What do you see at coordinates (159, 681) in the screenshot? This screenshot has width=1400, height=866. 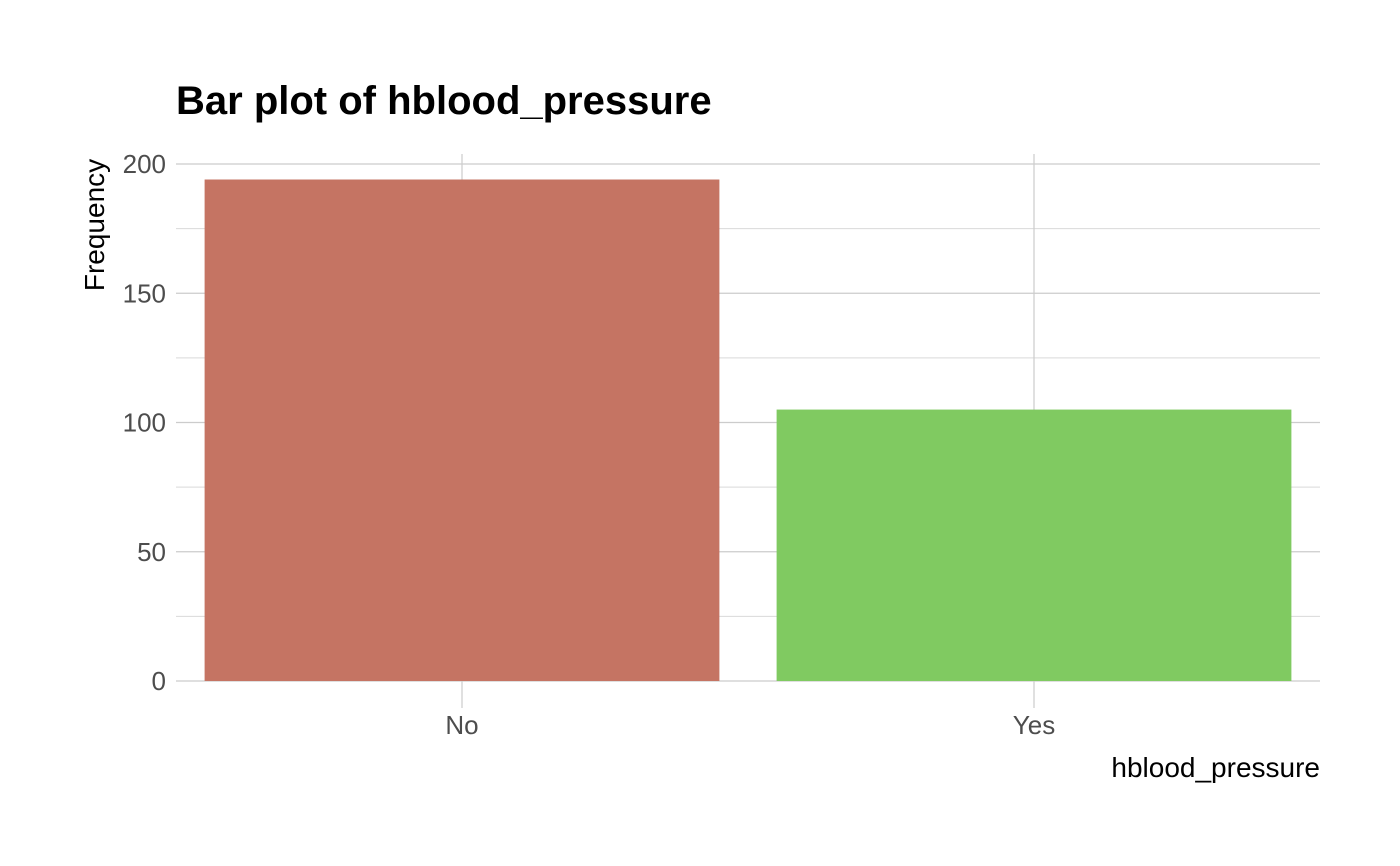 I see `y-tick-label: 0` at bounding box center [159, 681].